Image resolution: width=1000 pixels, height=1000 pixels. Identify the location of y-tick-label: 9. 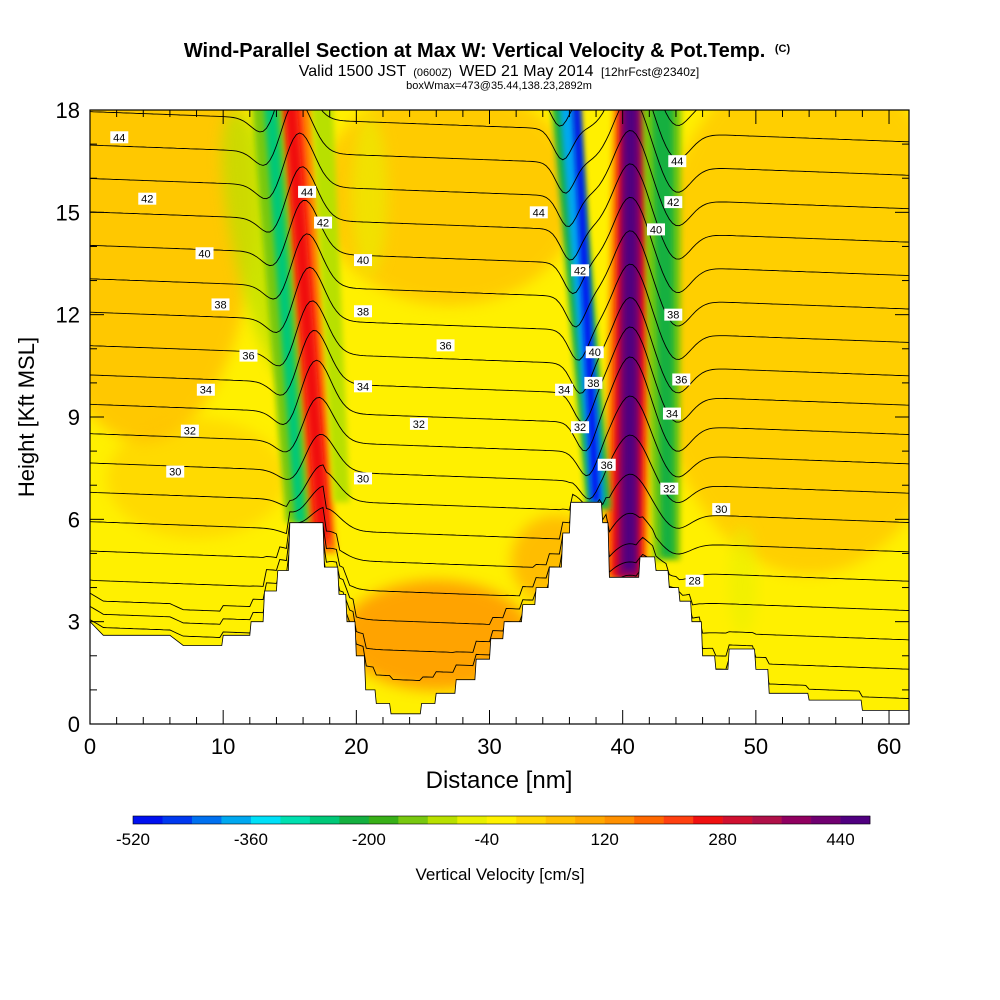
(74, 417).